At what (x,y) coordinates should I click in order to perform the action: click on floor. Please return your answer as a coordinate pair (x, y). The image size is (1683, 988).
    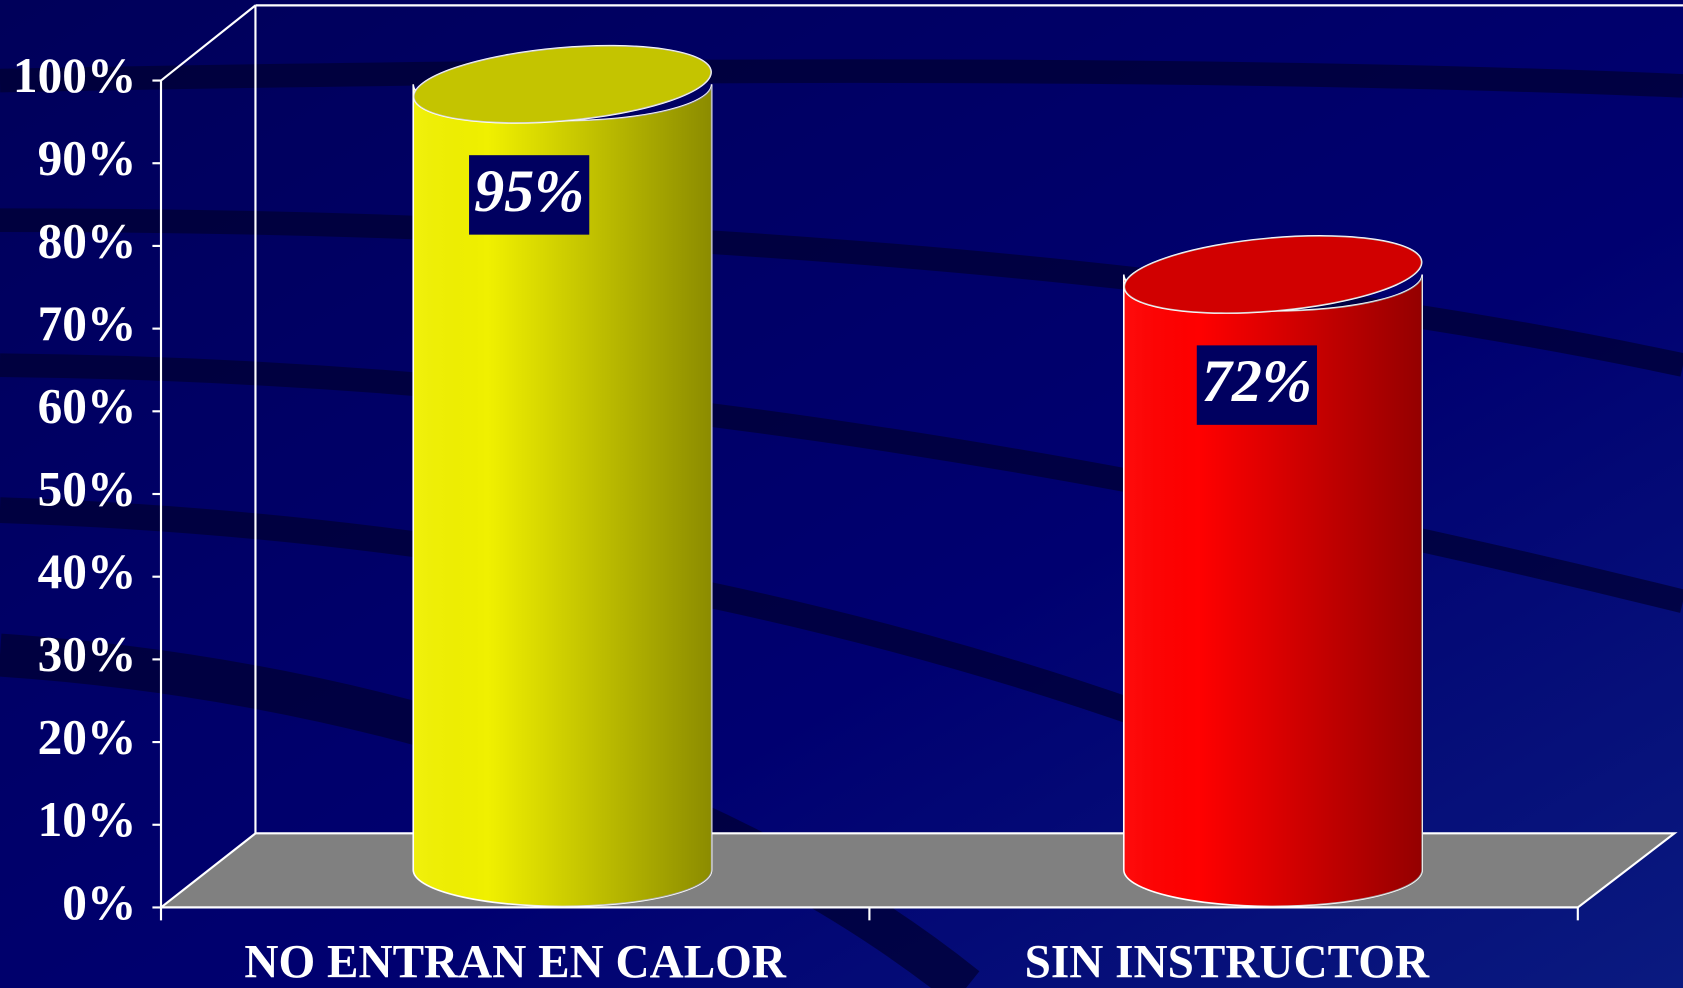
    Looking at the image, I should click on (917, 870).